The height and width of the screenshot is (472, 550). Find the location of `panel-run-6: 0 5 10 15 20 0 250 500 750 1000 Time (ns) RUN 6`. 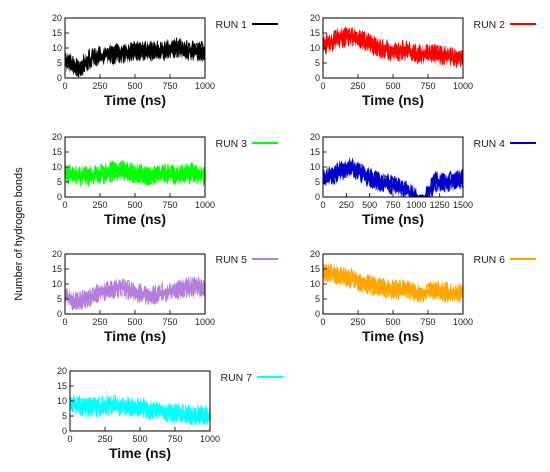

panel-run-6: 0 5 10 15 20 0 250 500 750 1000 Time (ns) RUN 6 is located at coordinates (423, 296).